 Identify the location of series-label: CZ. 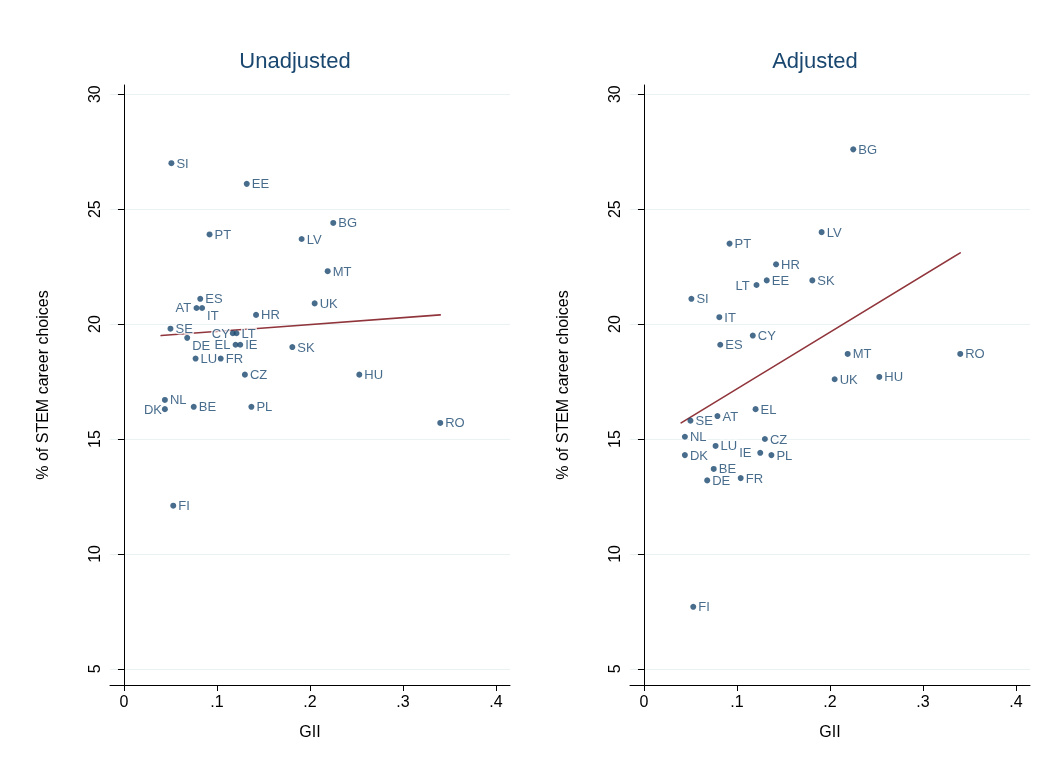
(258, 375).